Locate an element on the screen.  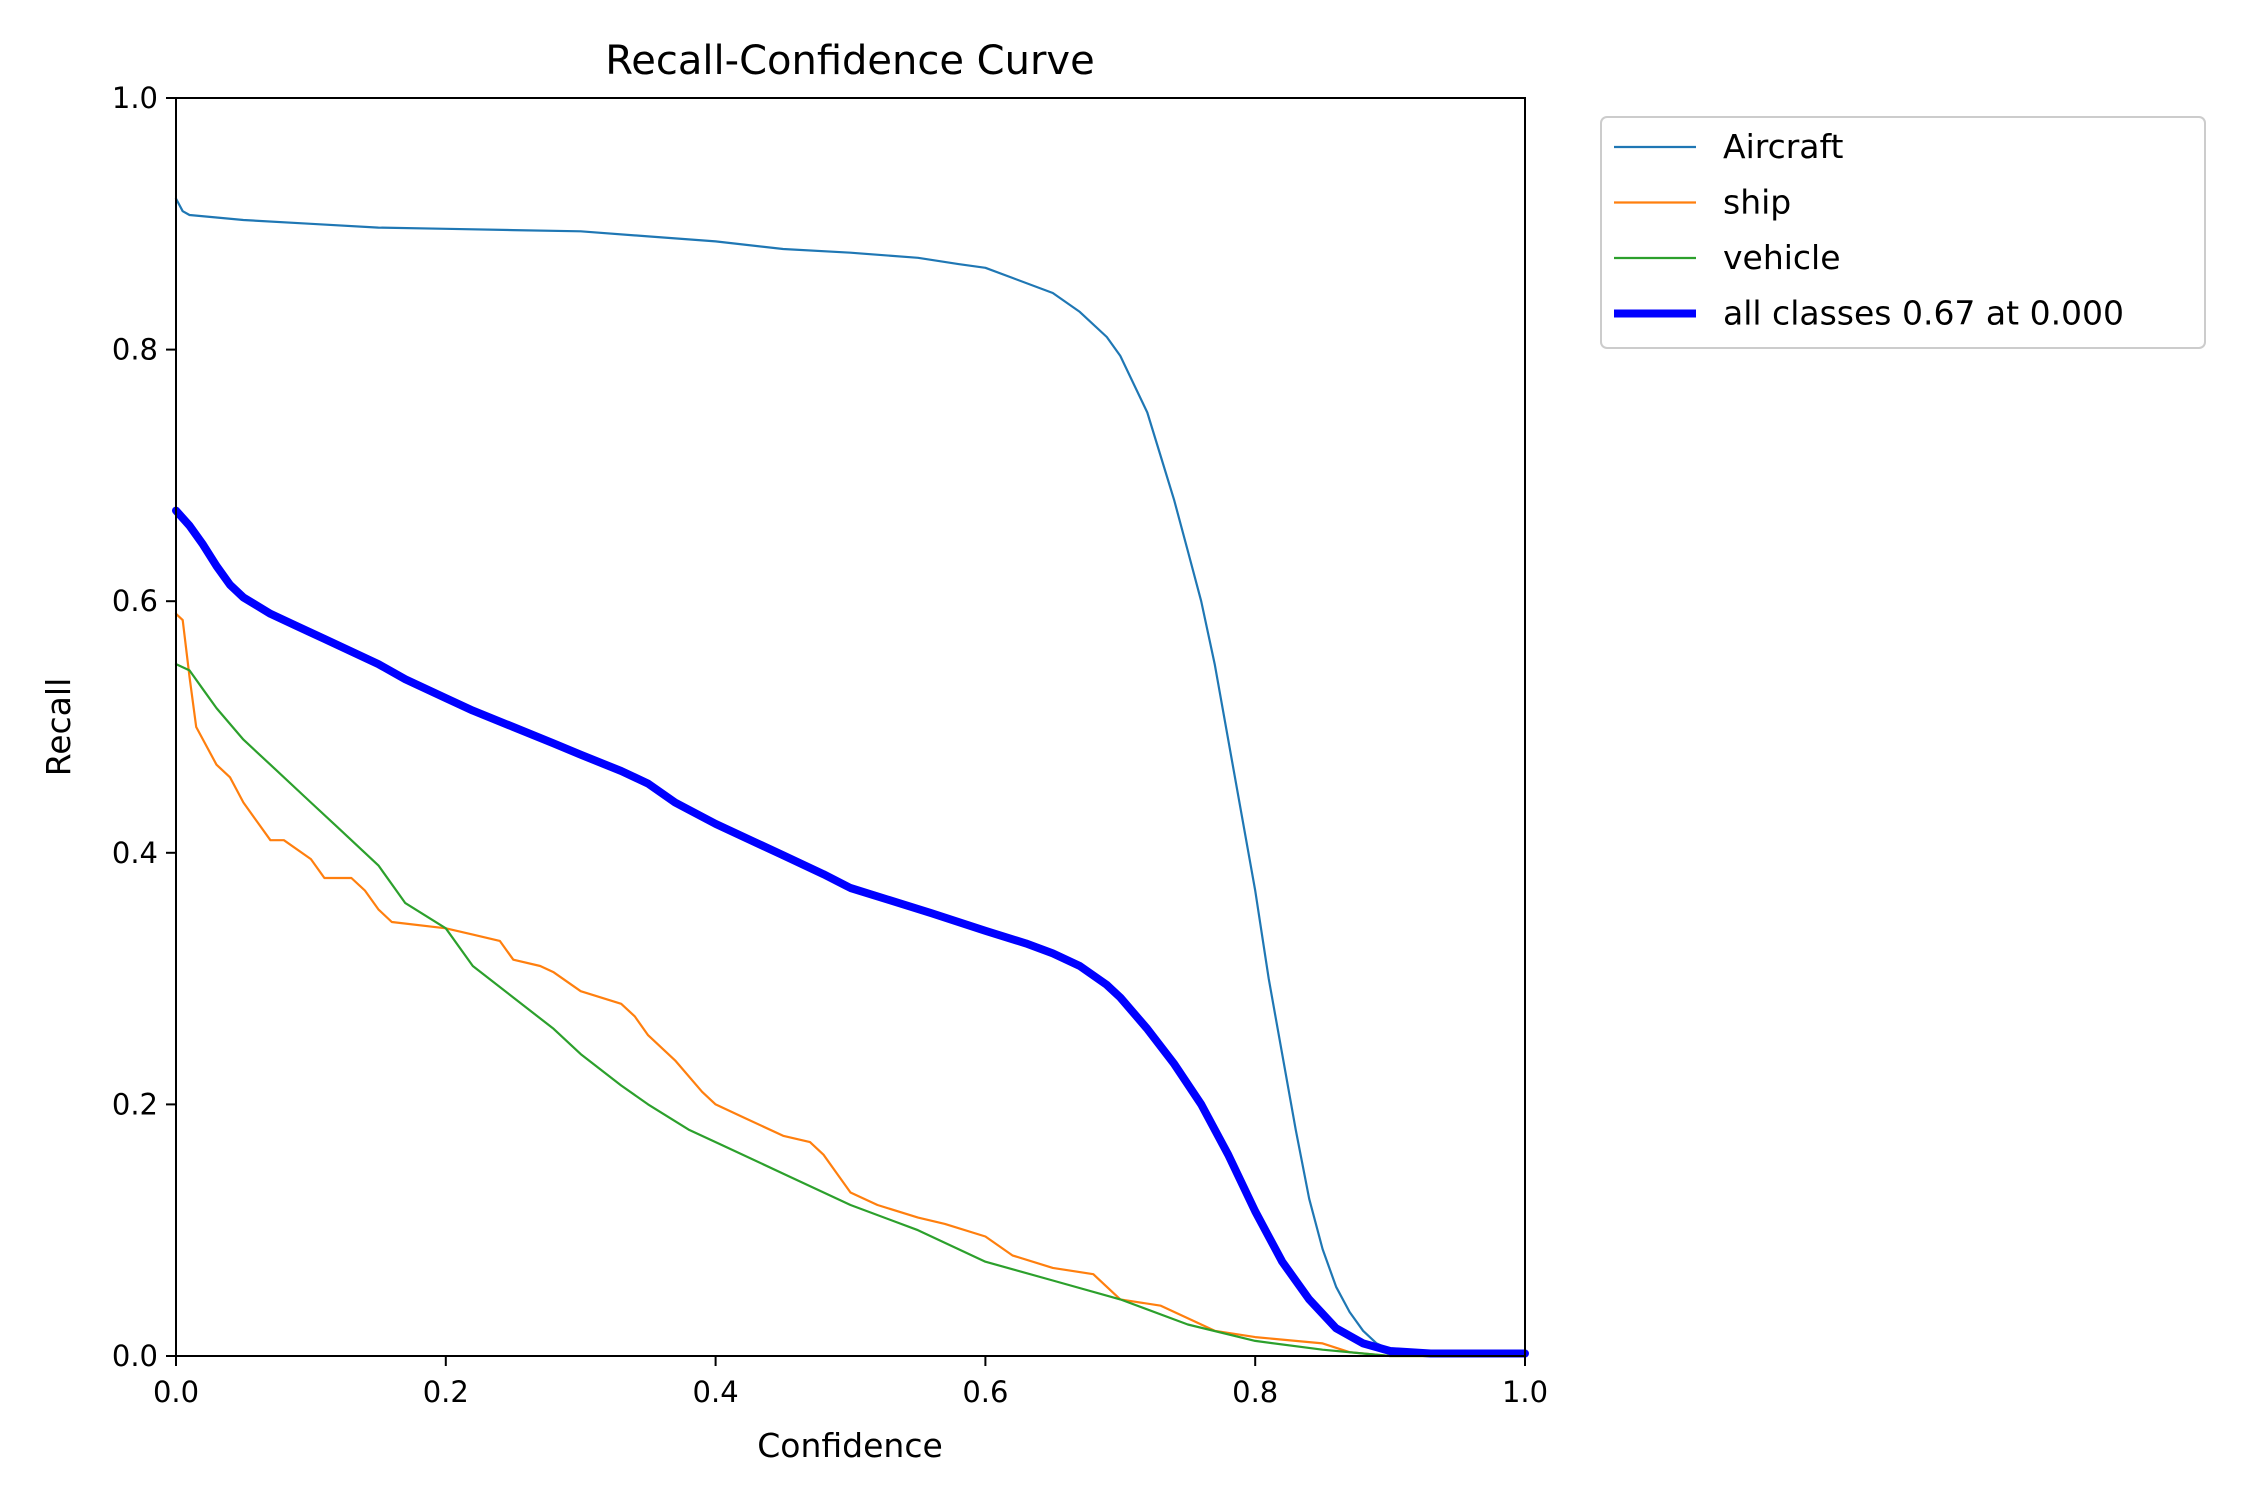
x-tick-label: 0.0 is located at coordinates (176, 1392).